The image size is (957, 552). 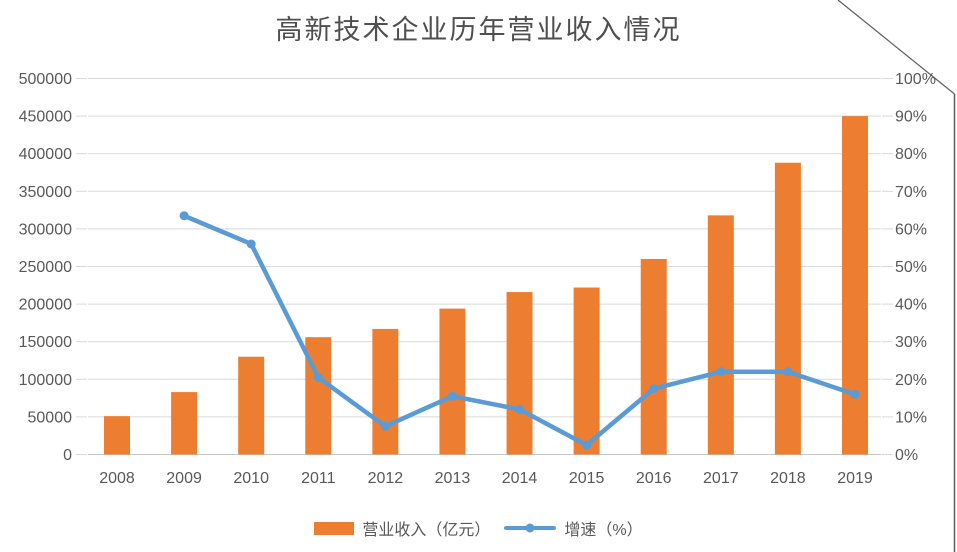 What do you see at coordinates (653, 356) in the screenshot?
I see `bar-2016` at bounding box center [653, 356].